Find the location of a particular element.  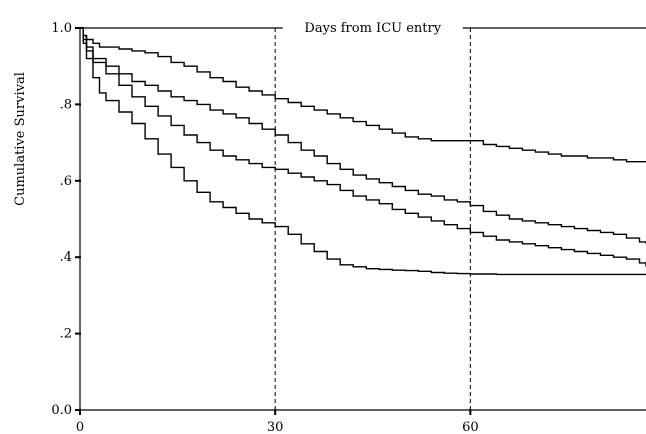

x-tick-label: 60 is located at coordinates (470, 427).